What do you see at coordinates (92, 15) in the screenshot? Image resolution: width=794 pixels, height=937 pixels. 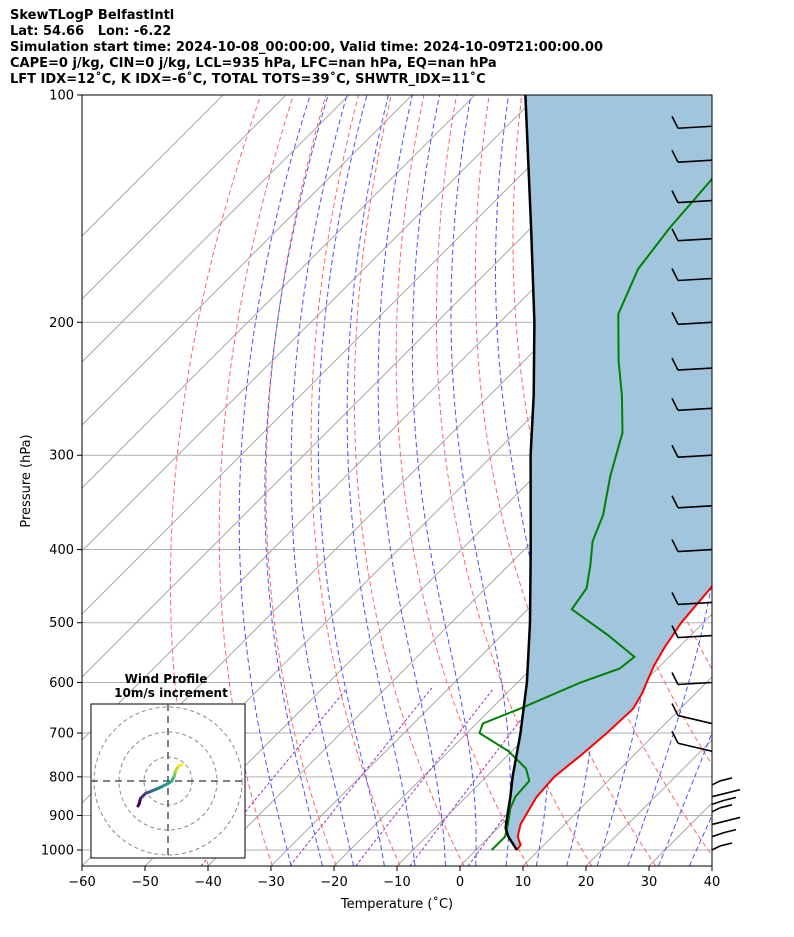 I see `chart-title: SkewTLogP BelfastIntl` at bounding box center [92, 15].